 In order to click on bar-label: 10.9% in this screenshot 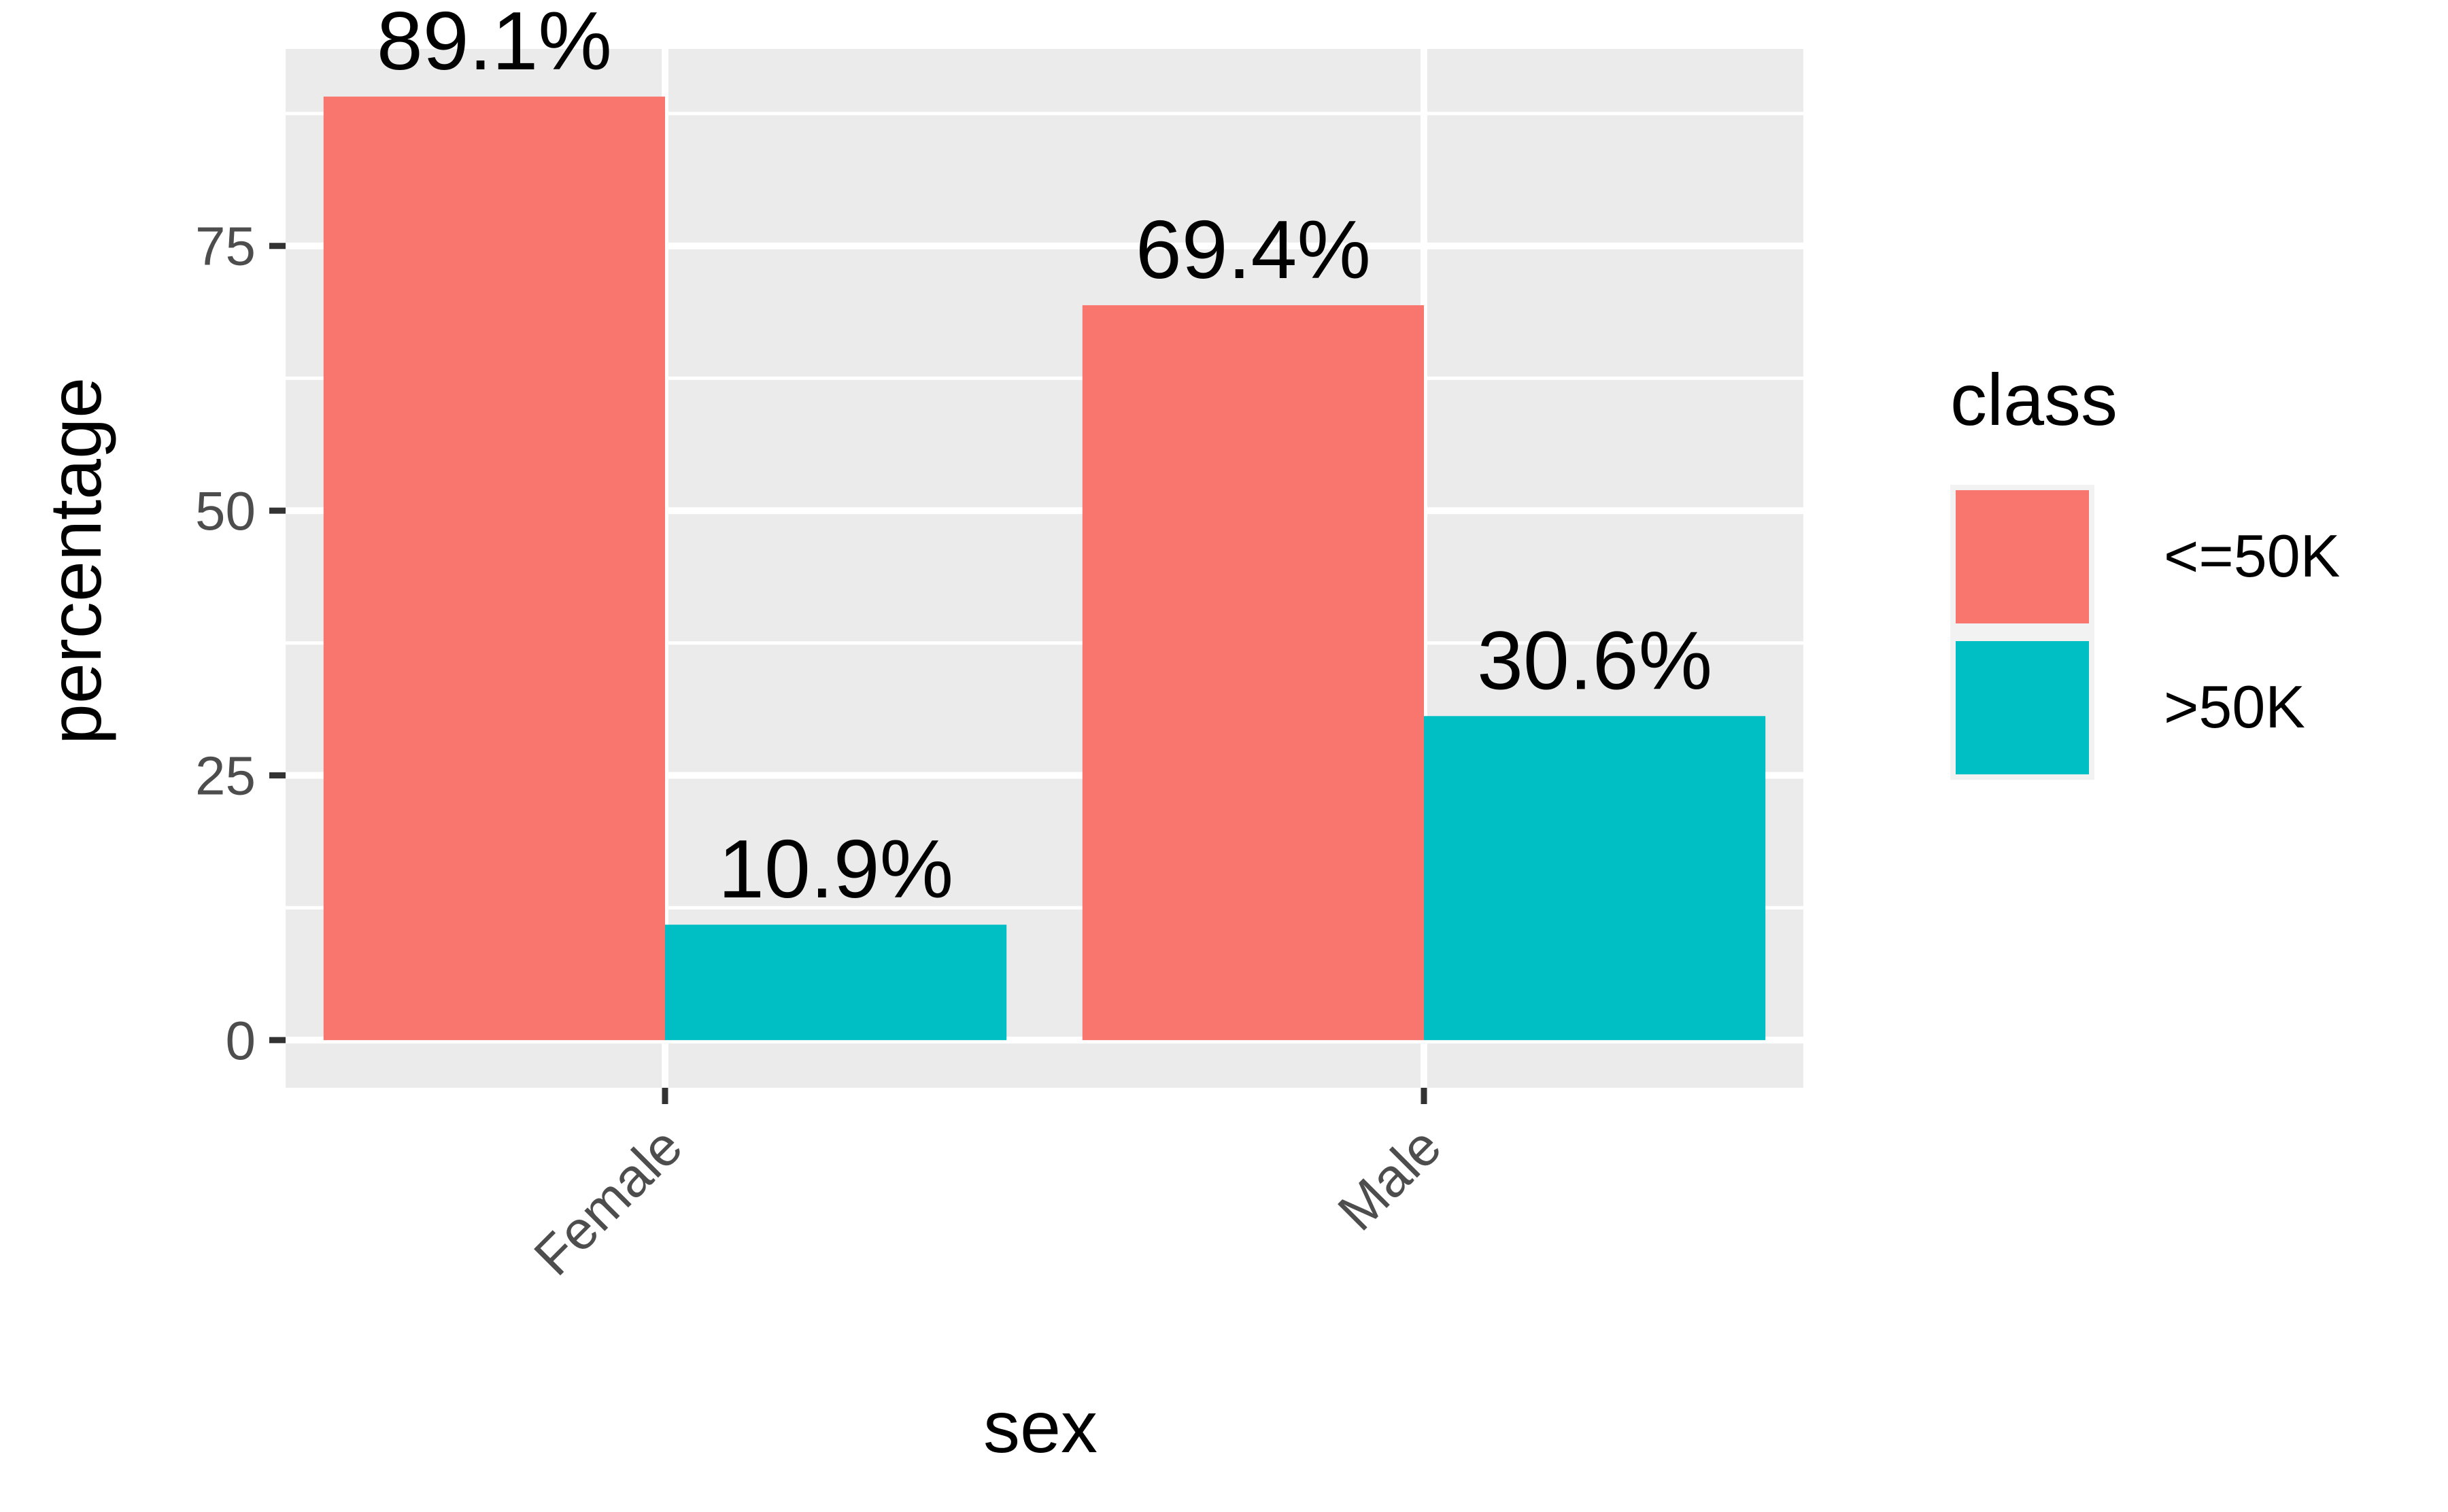, I will do `click(836, 869)`.